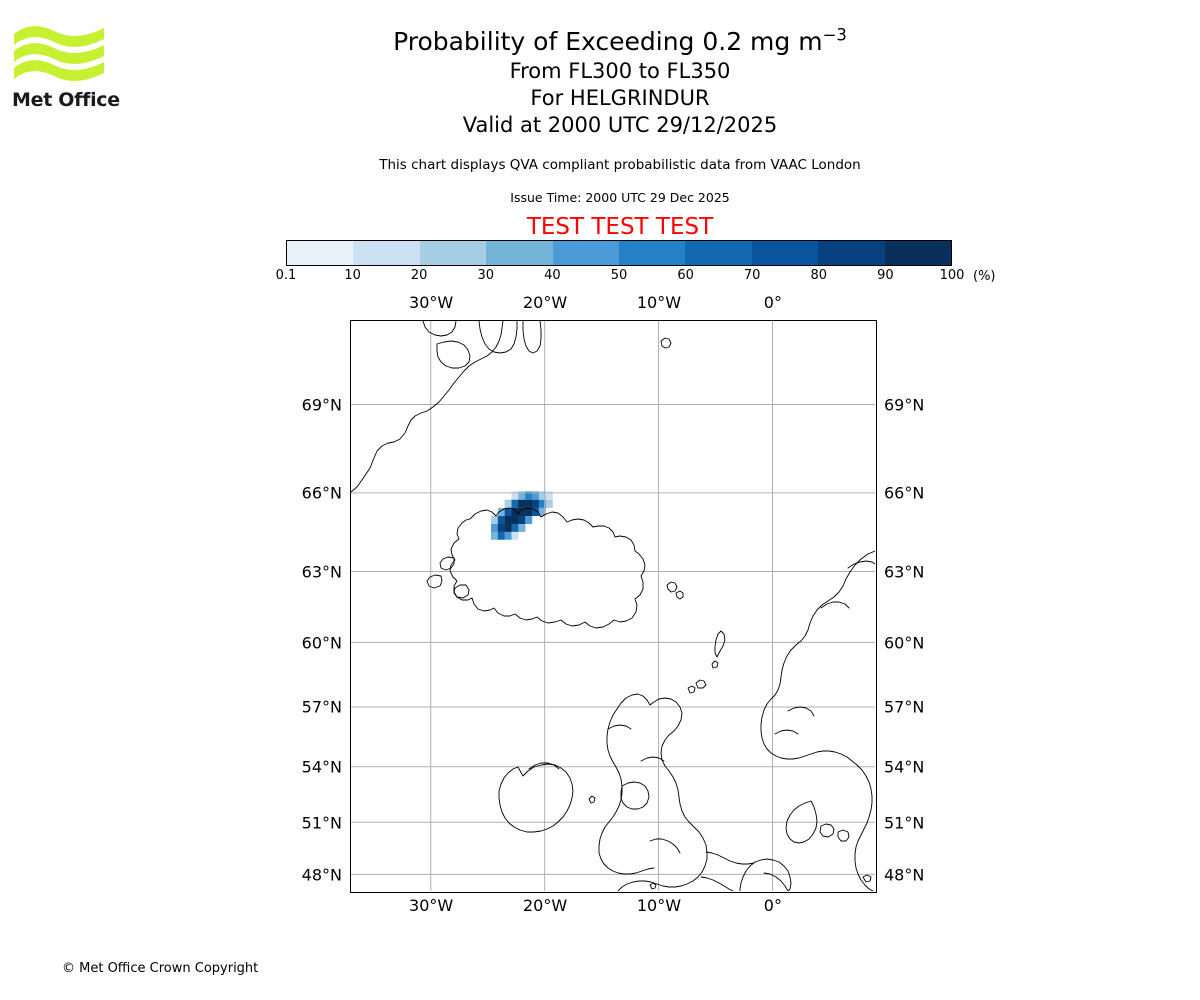  What do you see at coordinates (321, 572) in the screenshot?
I see `lat-label-left-63°N: 63°N` at bounding box center [321, 572].